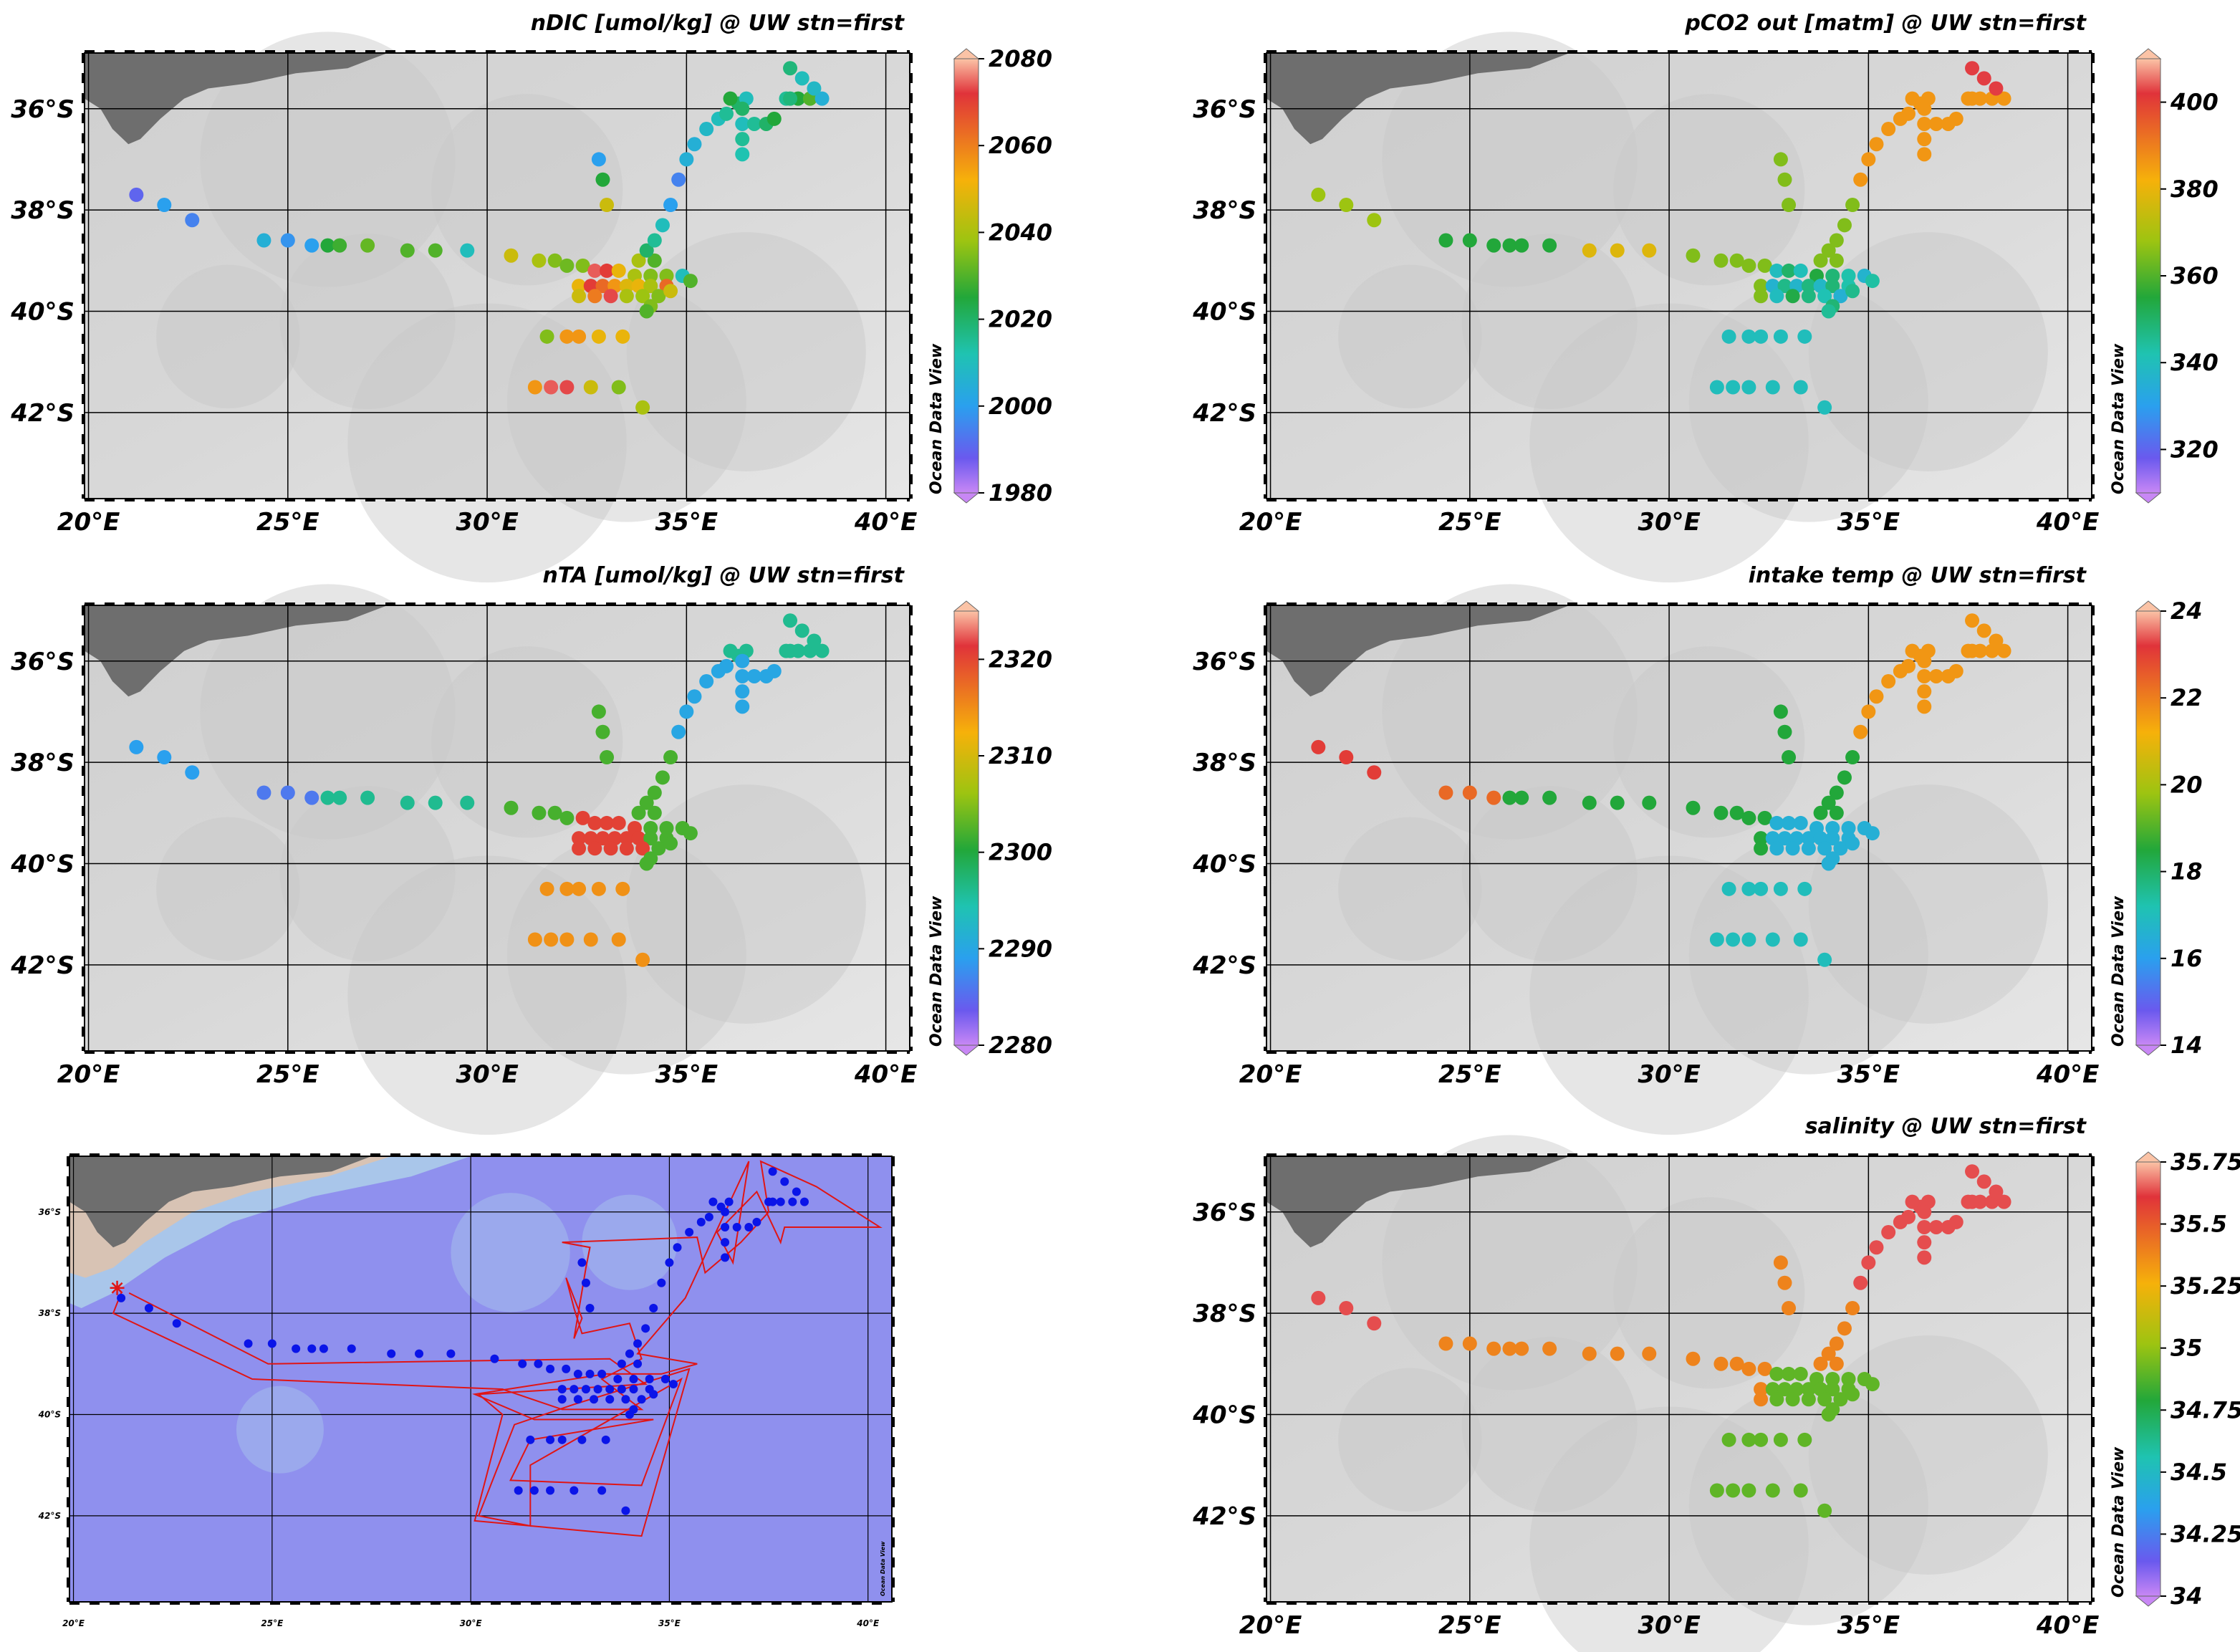 The height and width of the screenshot is (1652, 2240). What do you see at coordinates (487, 1074) in the screenshot?
I see `nta-lon-tick-label: 30°E` at bounding box center [487, 1074].